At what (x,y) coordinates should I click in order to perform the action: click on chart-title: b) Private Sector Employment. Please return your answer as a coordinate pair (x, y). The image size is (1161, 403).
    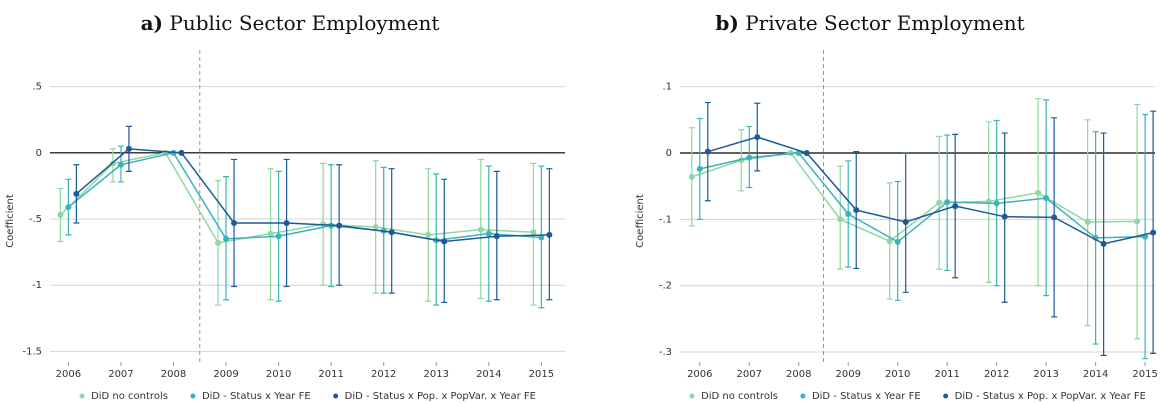
    Looking at the image, I should click on (869, 23).